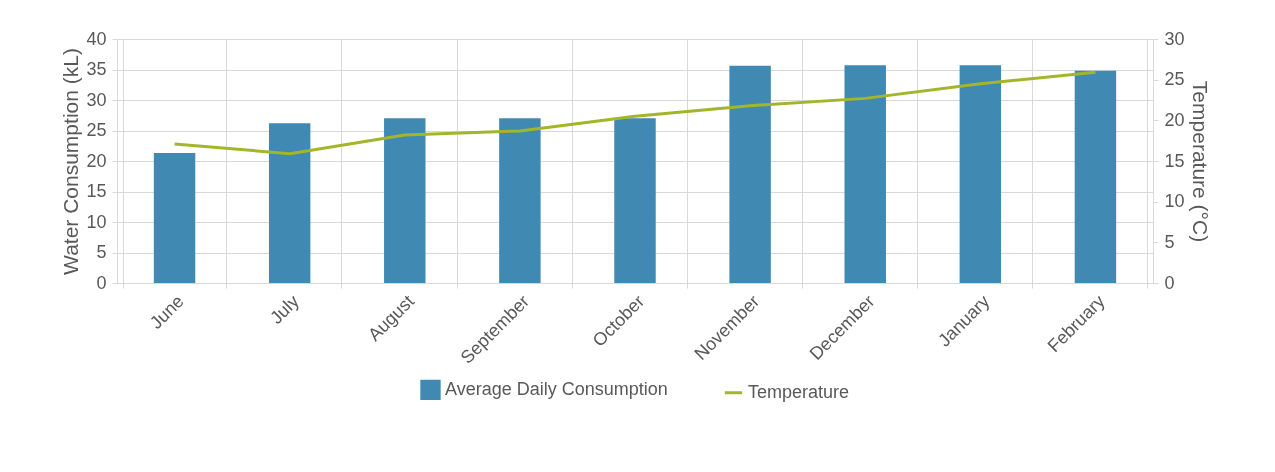 The height and width of the screenshot is (472, 1275). What do you see at coordinates (96, 99) in the screenshot?
I see `y-tick-label: 30` at bounding box center [96, 99].